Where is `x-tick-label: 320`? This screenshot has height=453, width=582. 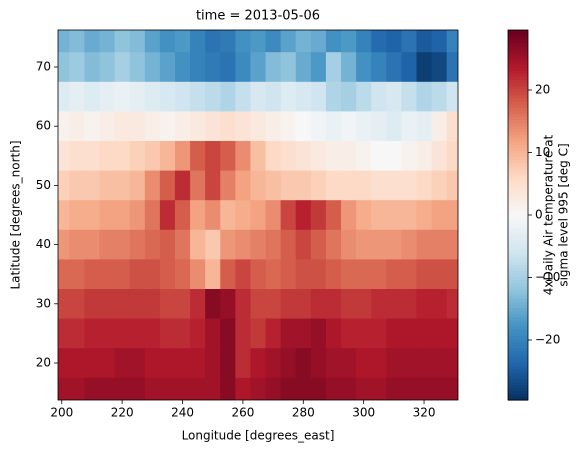
x-tick-label: 320 is located at coordinates (424, 413).